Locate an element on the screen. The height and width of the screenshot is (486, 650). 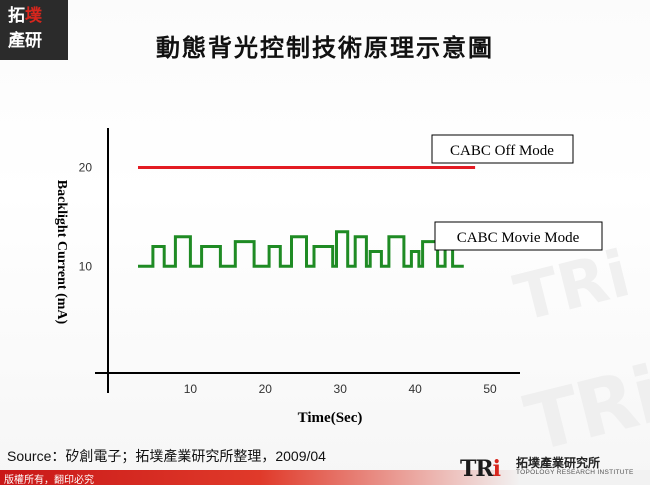
brand-name: 拓墣產業研究所 is located at coordinates (558, 463).